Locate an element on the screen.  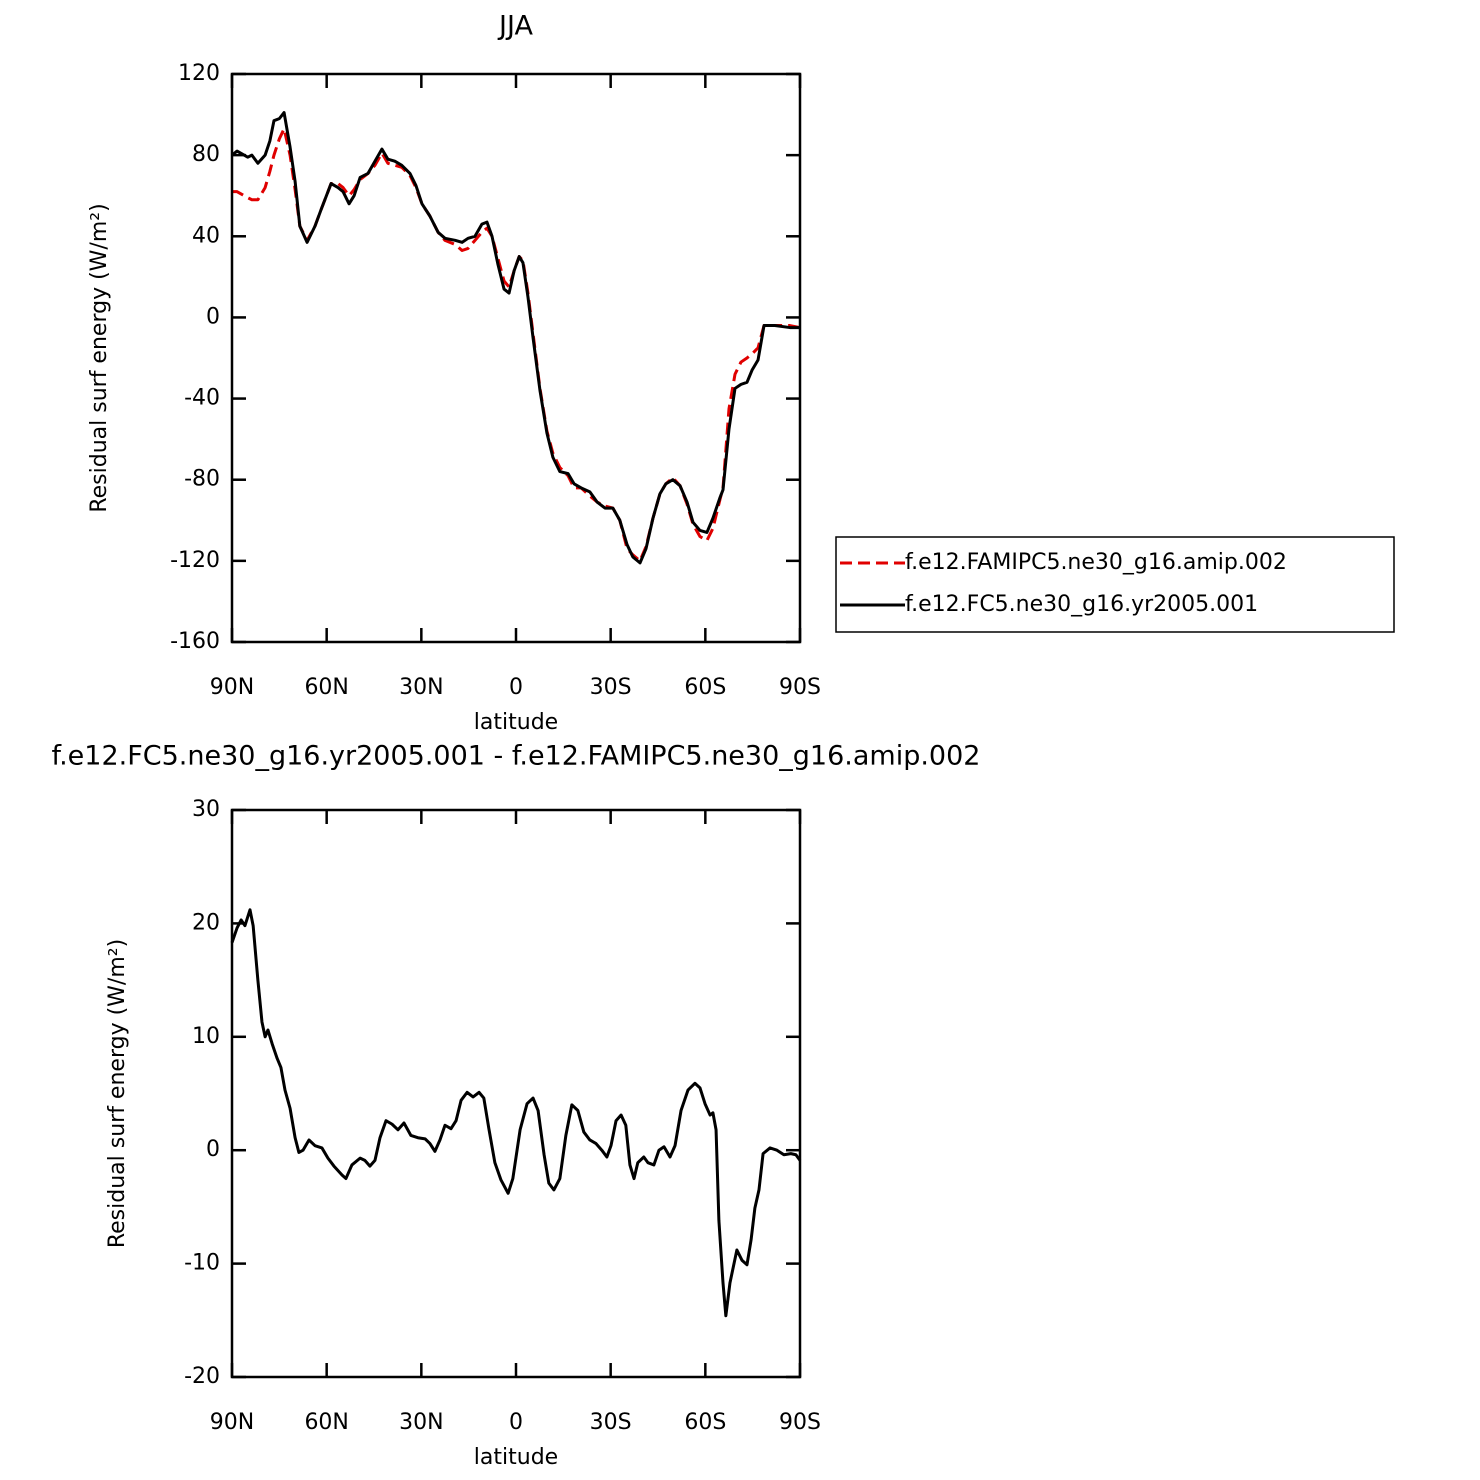
chart-title: JJA is located at coordinates (515, 26).